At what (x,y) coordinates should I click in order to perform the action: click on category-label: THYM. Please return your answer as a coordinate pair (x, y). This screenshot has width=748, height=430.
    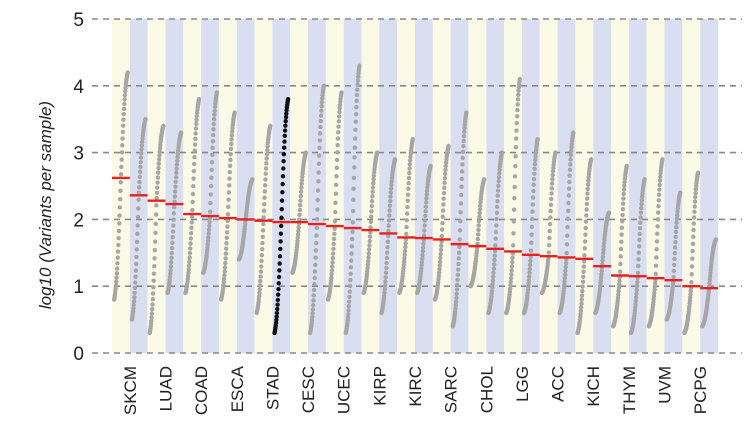
    Looking at the image, I should click on (629, 390).